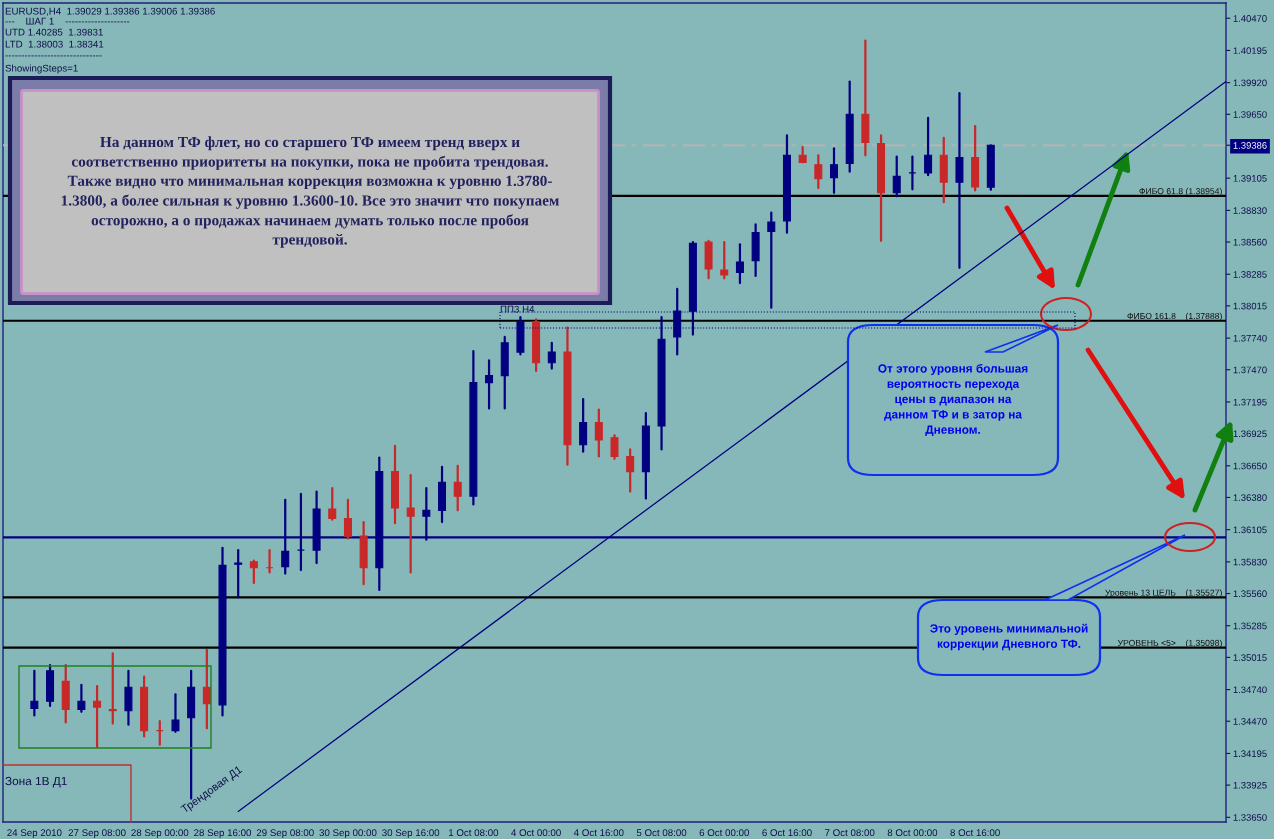  What do you see at coordinates (661, 833) in the screenshot?
I see `x-tick-label: 5 Oct 08:00` at bounding box center [661, 833].